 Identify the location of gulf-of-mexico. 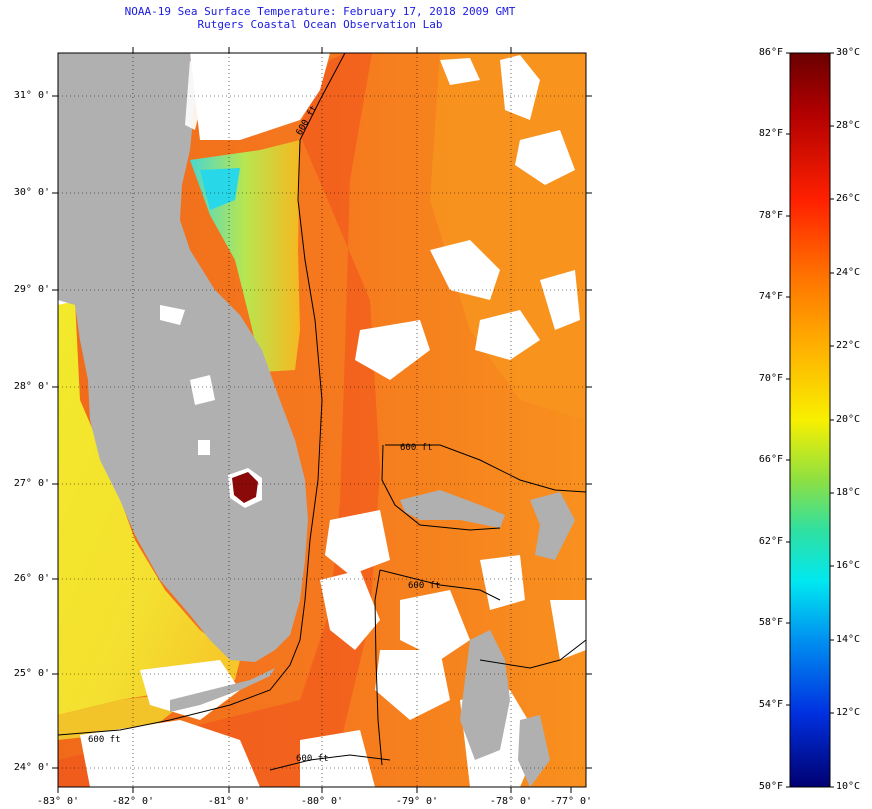
(149, 507).